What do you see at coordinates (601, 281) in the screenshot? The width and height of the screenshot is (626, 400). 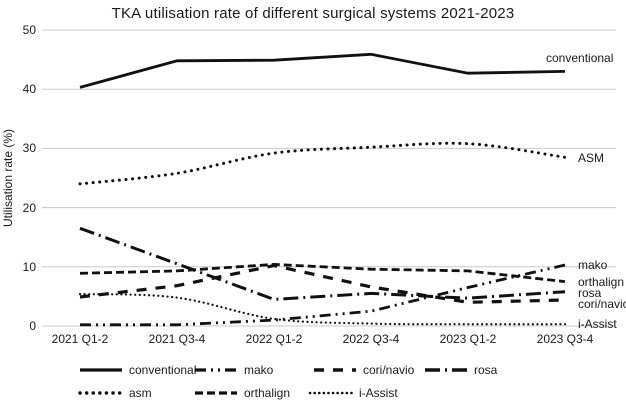 I see `series-annotation: orthalign` at bounding box center [601, 281].